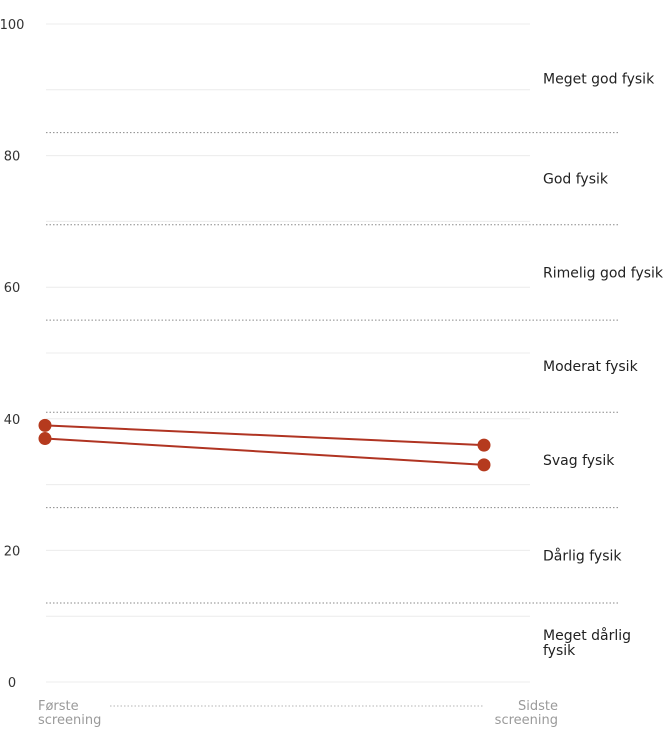  Describe the element at coordinates (12, 288) in the screenshot. I see `y-tick-label: 60` at that location.